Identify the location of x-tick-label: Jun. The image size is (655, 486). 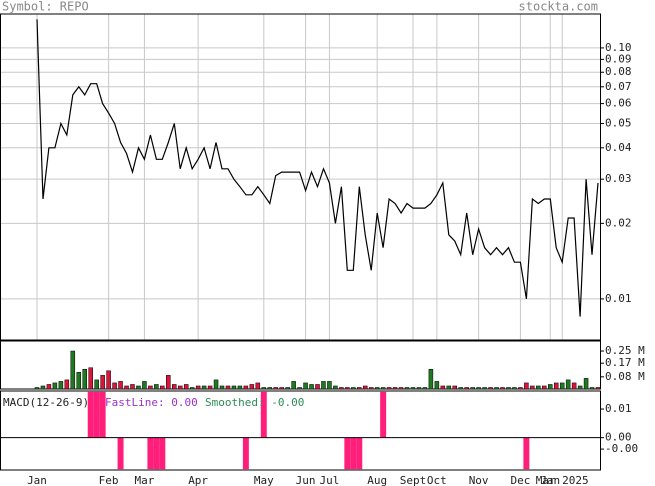
(306, 480).